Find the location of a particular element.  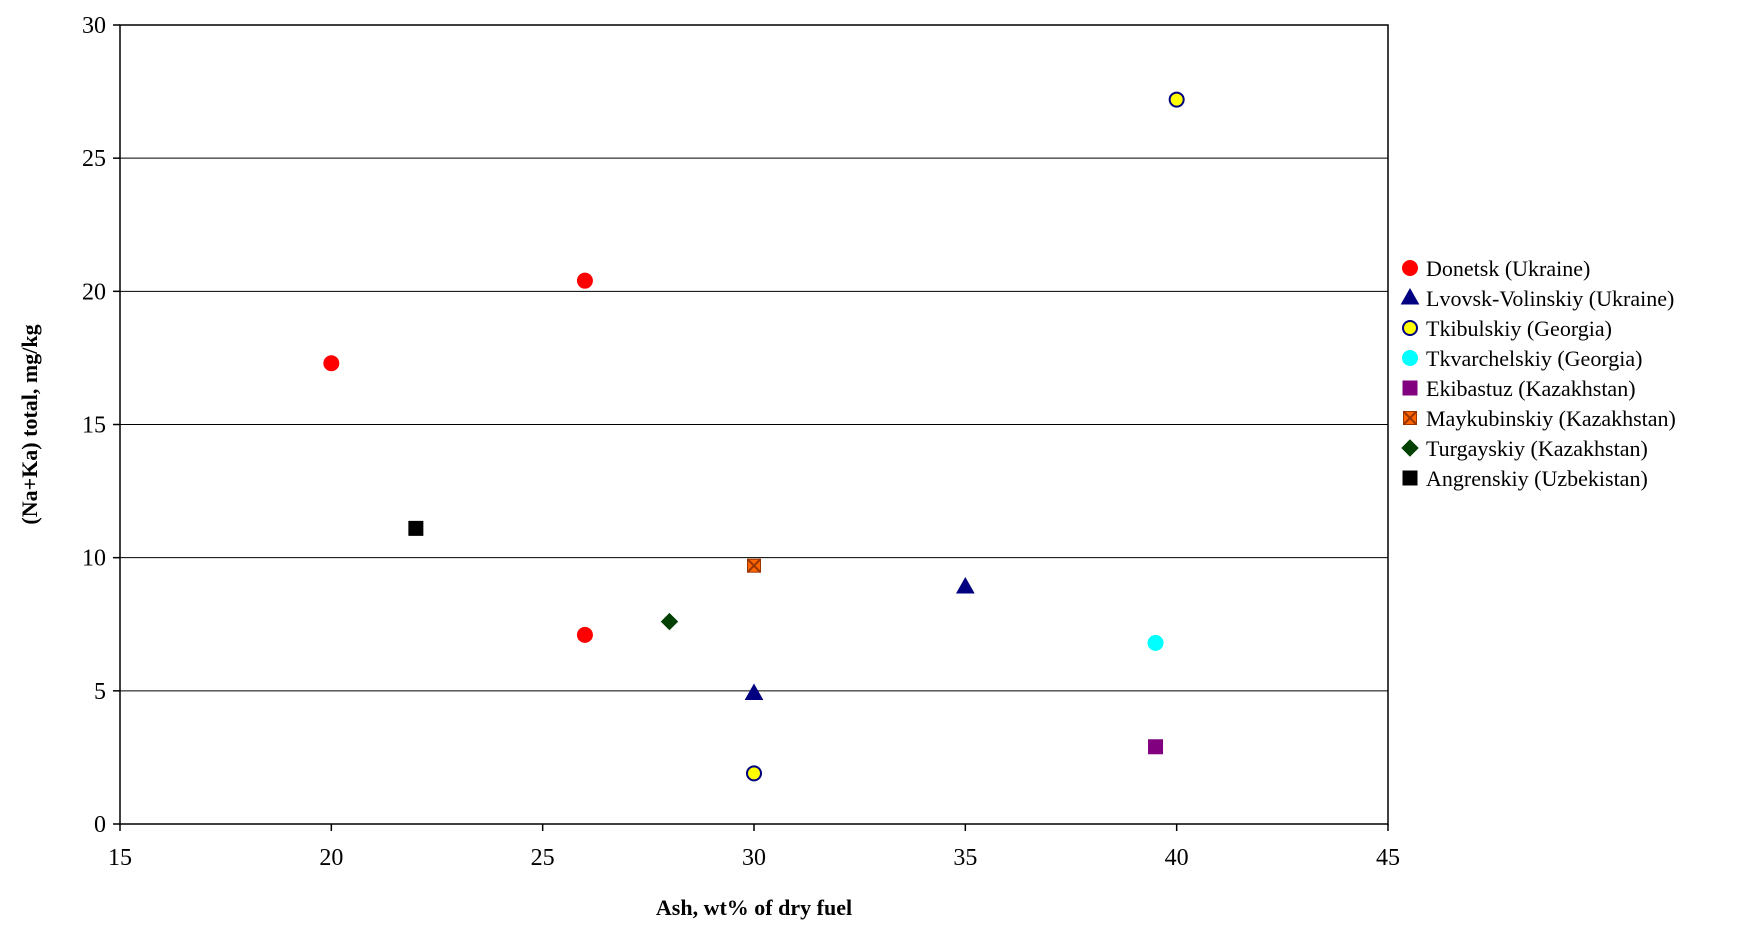

legend-item: Tkibulskiy (Georgia) is located at coordinates (1507, 328).